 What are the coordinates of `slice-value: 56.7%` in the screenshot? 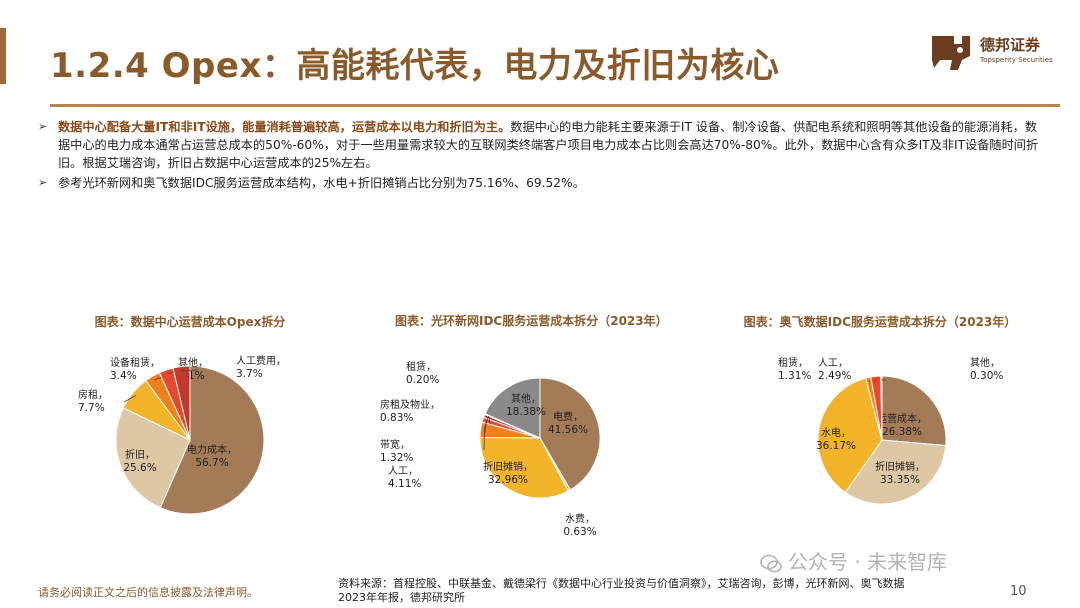 It's located at (211, 463).